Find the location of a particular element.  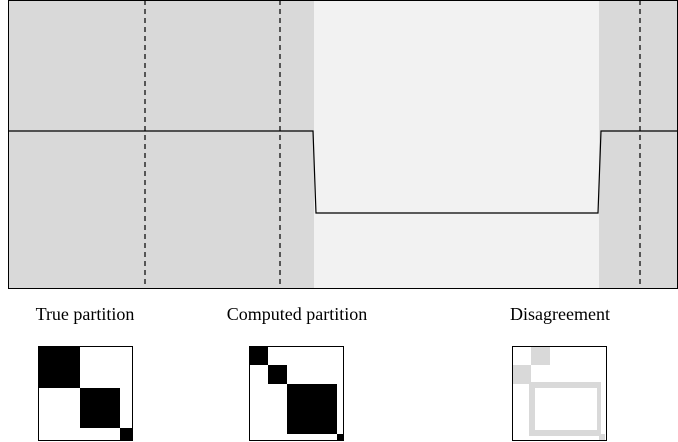

panel-label: True partition is located at coordinates (85, 314).